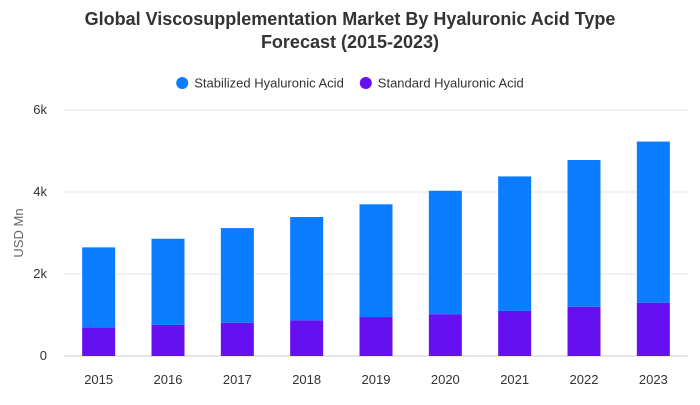 The height and width of the screenshot is (405, 700). What do you see at coordinates (43, 355) in the screenshot?
I see `y-tick-label: 0` at bounding box center [43, 355].